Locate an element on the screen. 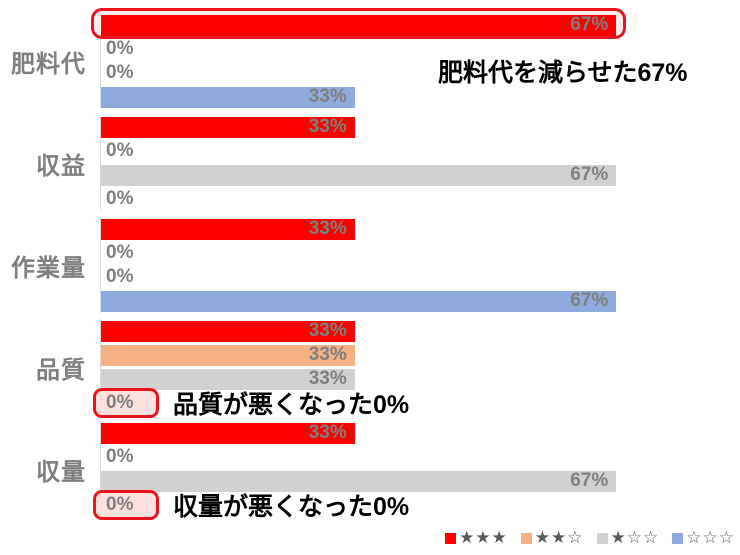  bar-row: 0% 収量が悪くなった0% is located at coordinates (416, 505).